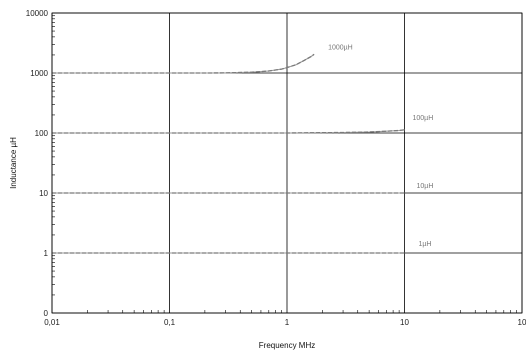 This screenshot has height=353, width=526. I want to click on series-label: 100µH, so click(423, 118).